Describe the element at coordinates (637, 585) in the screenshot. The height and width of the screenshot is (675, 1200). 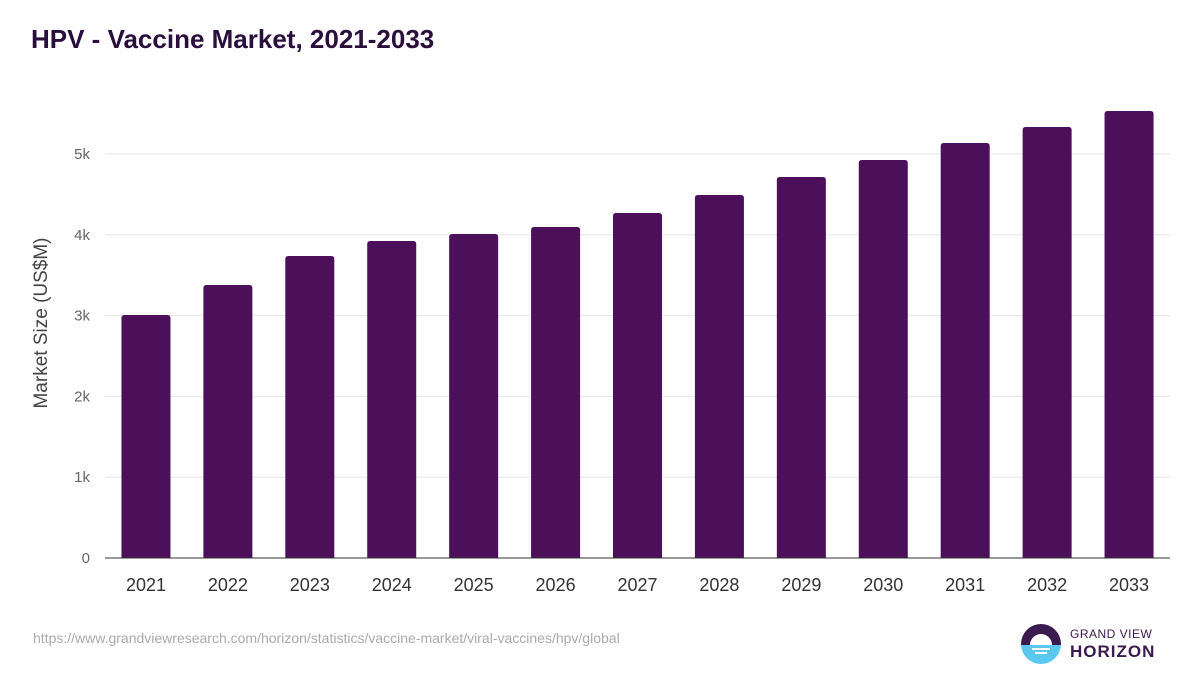
I see `x-tick-label: 2027` at that location.